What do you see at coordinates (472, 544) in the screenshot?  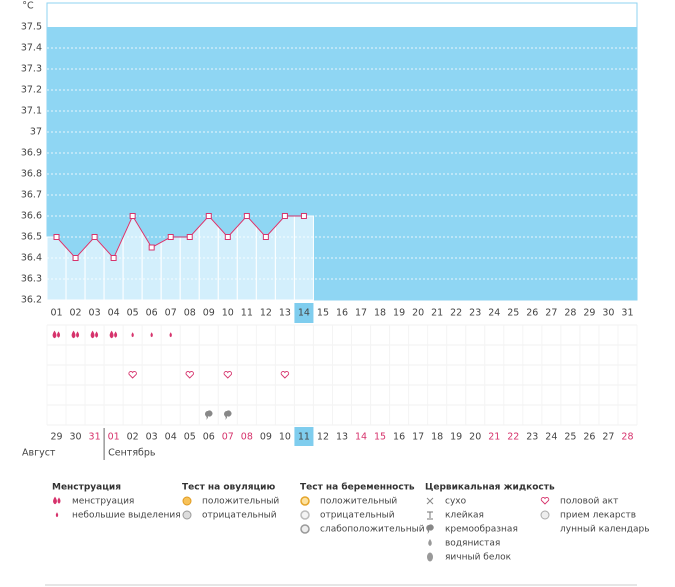 I see `legend-label: водянистая` at bounding box center [472, 544].